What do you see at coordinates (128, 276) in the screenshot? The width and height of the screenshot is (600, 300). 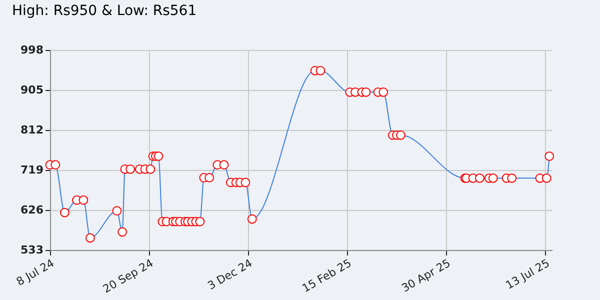 I see `x-tick-label: 20 Sep 24` at bounding box center [128, 276].